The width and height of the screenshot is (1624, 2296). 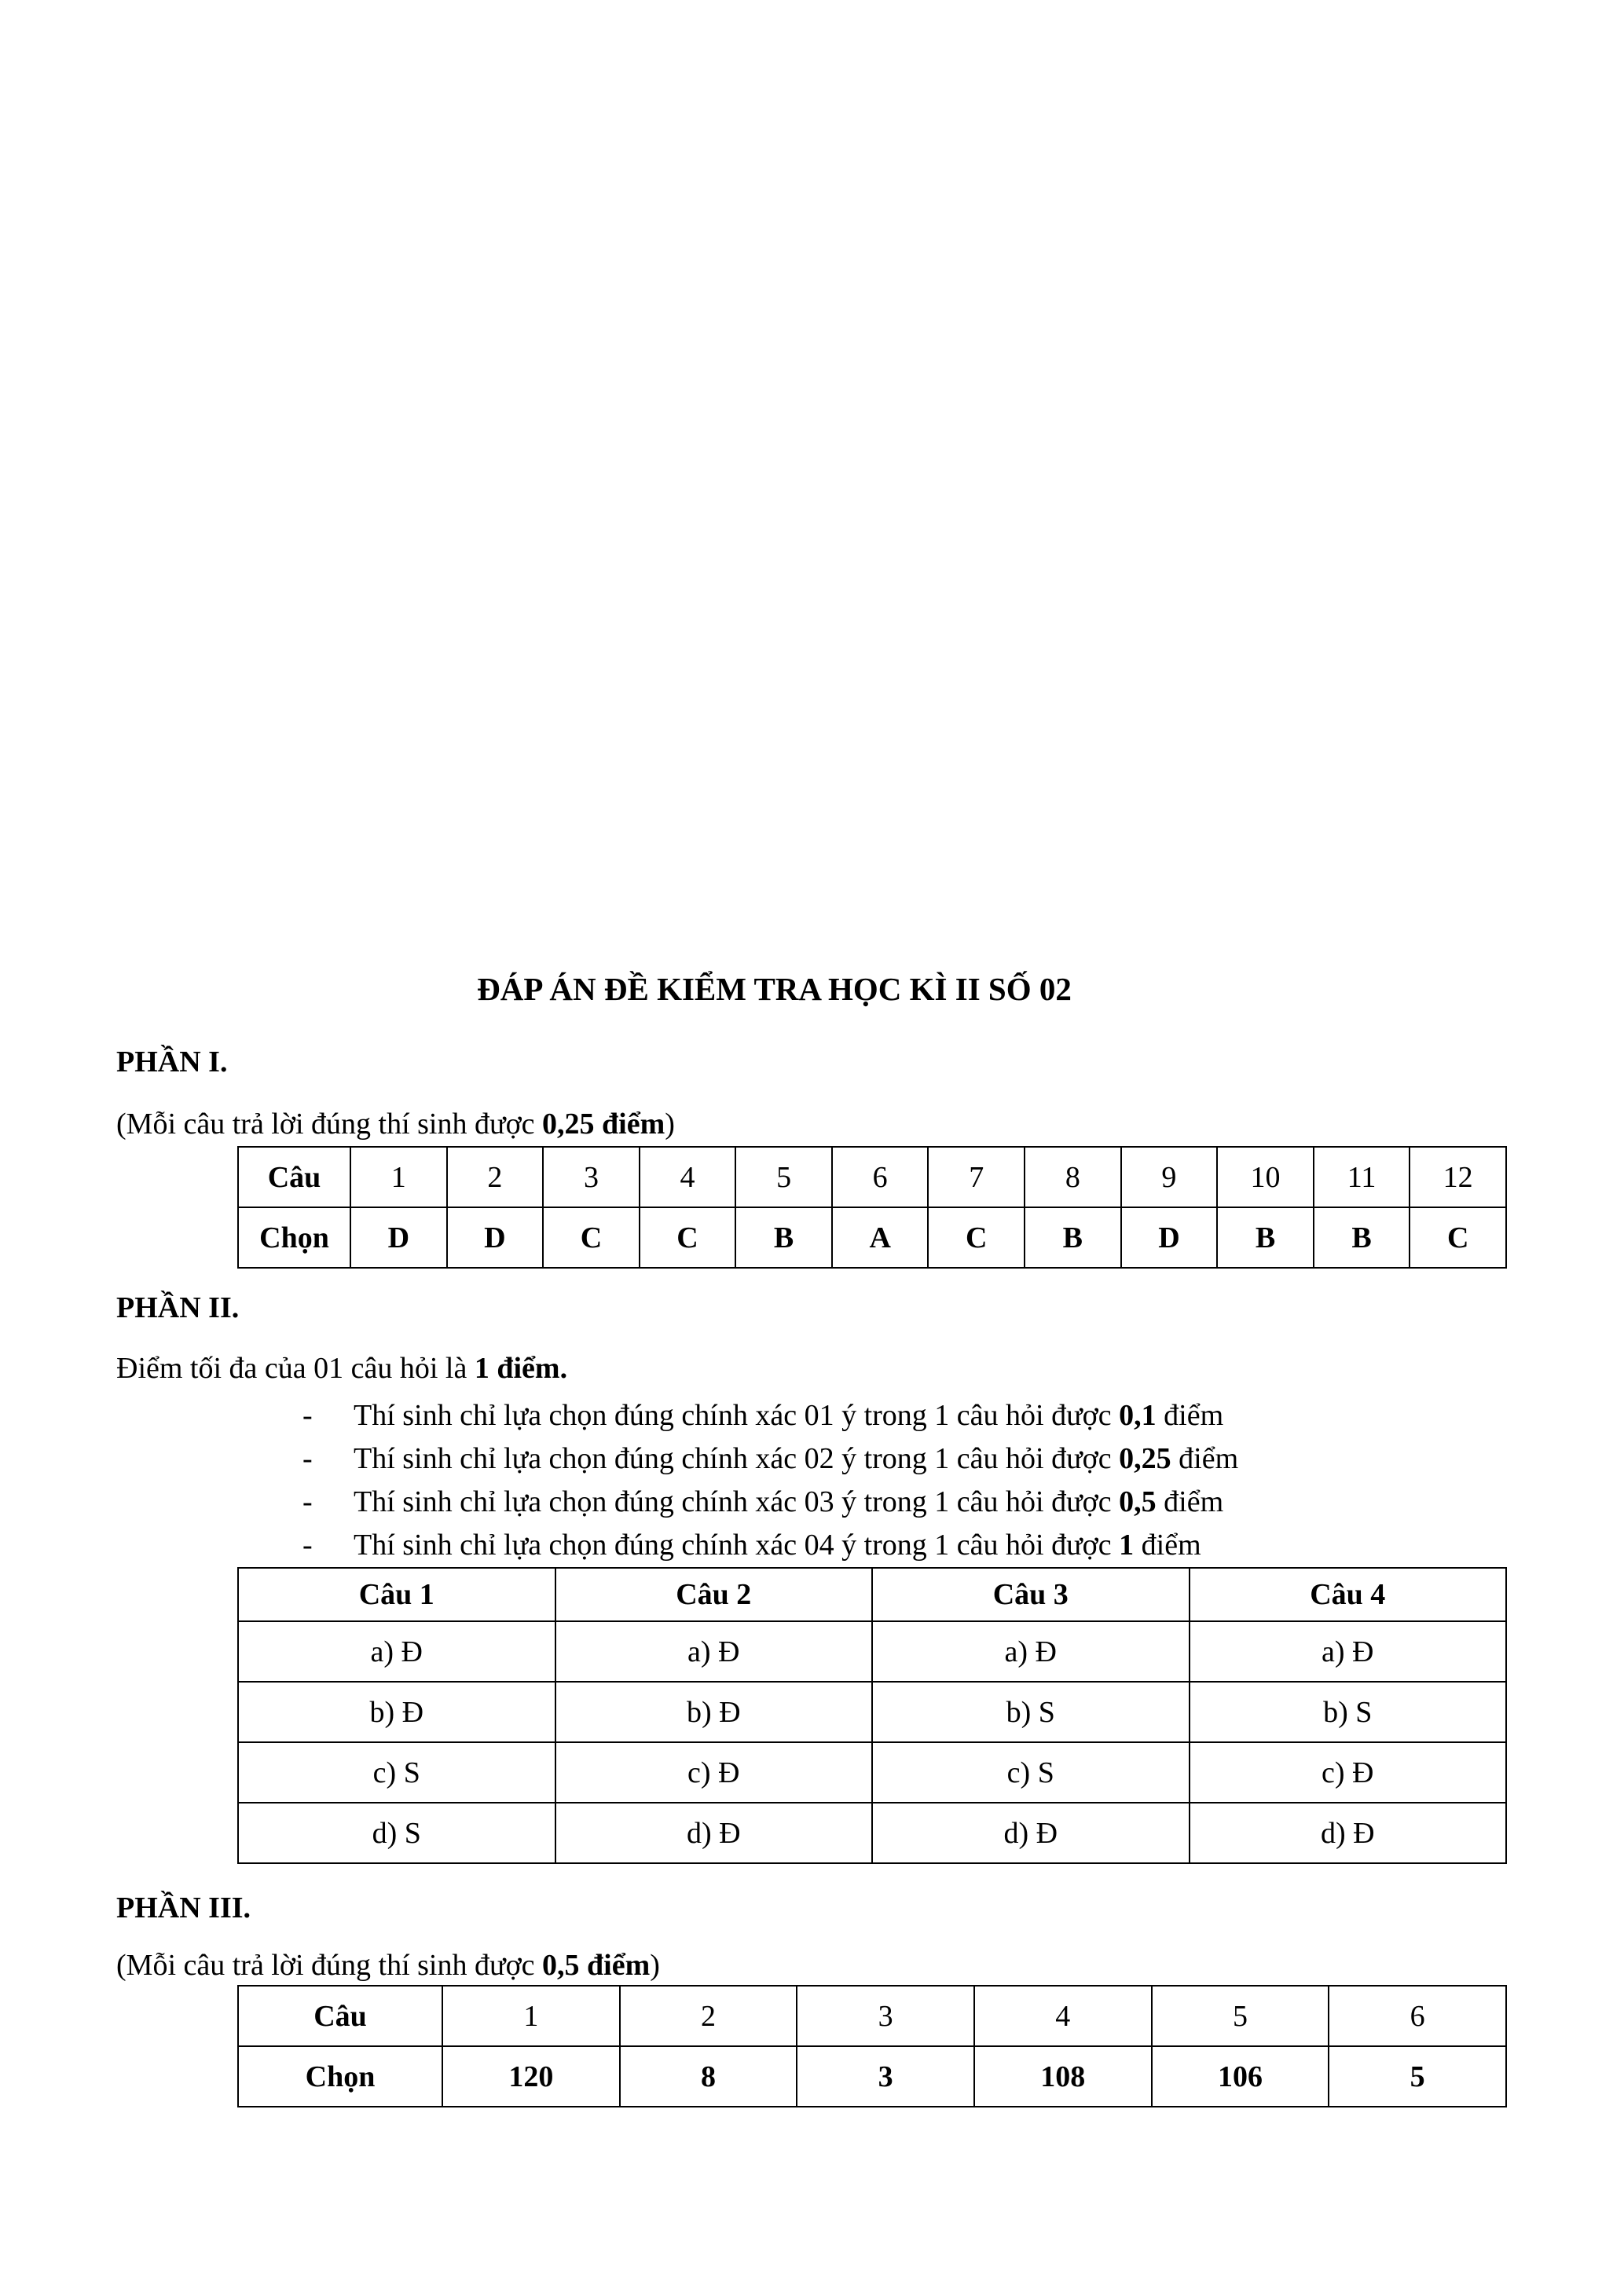 What do you see at coordinates (670, 1124) in the screenshot?
I see `note-text: )` at bounding box center [670, 1124].